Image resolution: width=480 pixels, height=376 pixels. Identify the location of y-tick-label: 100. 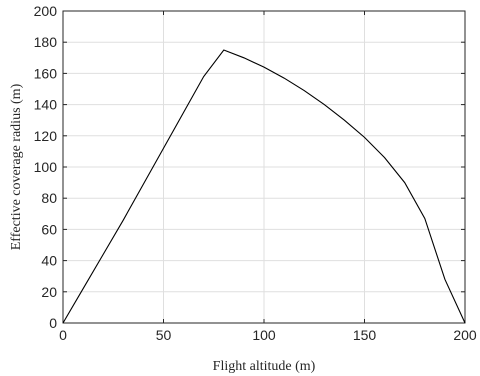
(46, 167).